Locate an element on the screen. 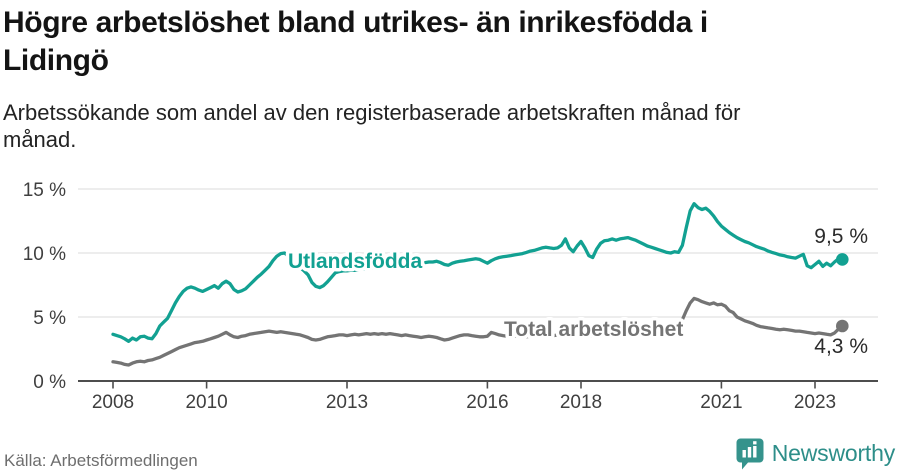 The height and width of the screenshot is (474, 900). source-note: Källa: Arbetsförmedlingen is located at coordinates (101, 460).